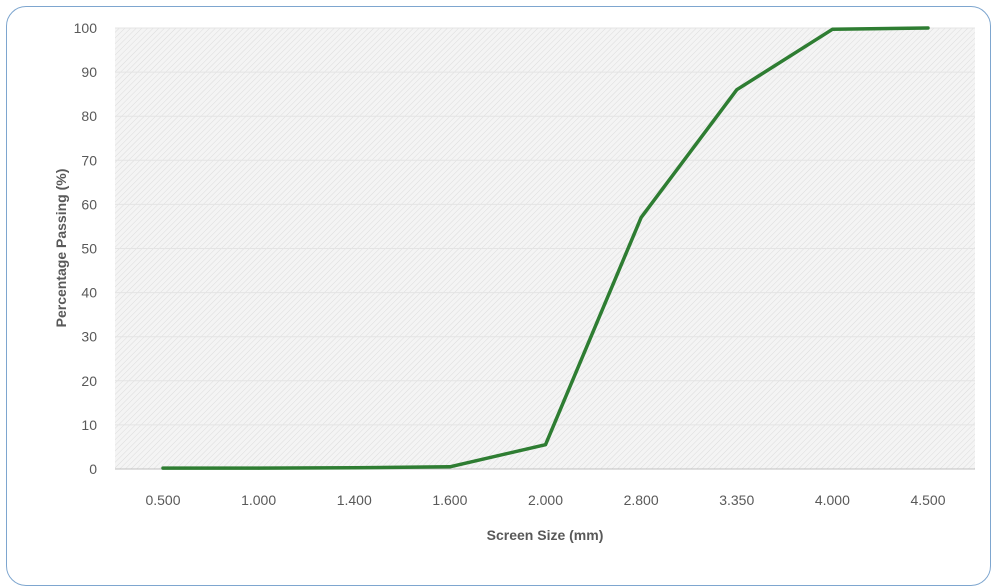 This screenshot has height=586, width=997. I want to click on x-tick-label: 1.400, so click(354, 500).